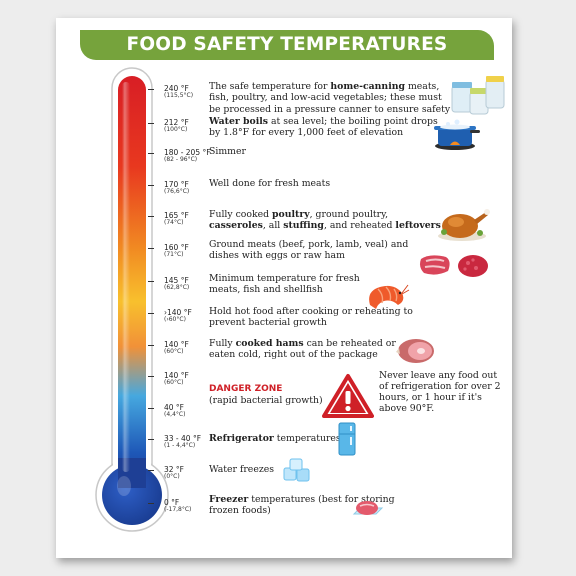 Image resolution: width=576 pixels, height=576 pixels. I want to click on body-text: , and reheated, so click(359, 226).